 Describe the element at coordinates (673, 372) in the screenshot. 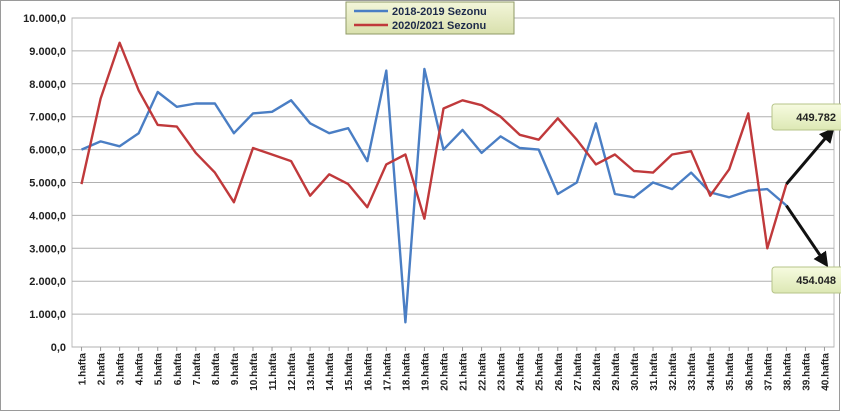

I see `x-tick-label: 32.hafta` at that location.